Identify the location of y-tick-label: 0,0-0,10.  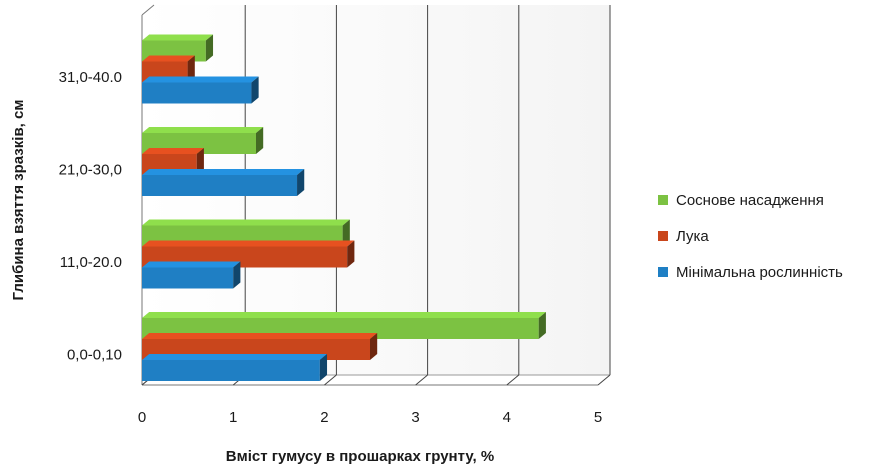
(94, 355).